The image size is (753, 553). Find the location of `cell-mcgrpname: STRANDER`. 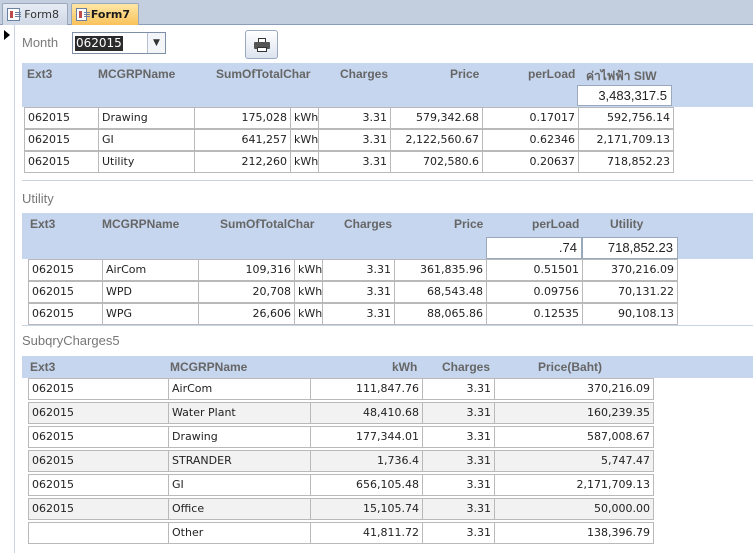

cell-mcgrpname: STRANDER is located at coordinates (239, 461).